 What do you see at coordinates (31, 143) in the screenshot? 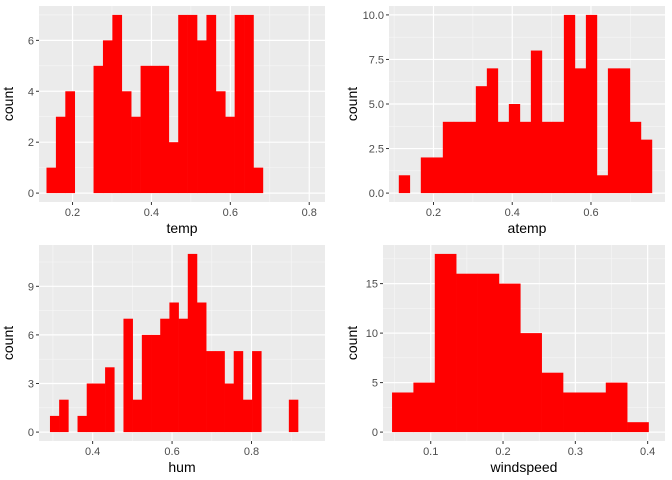
I see `y-tick-label: 2` at bounding box center [31, 143].